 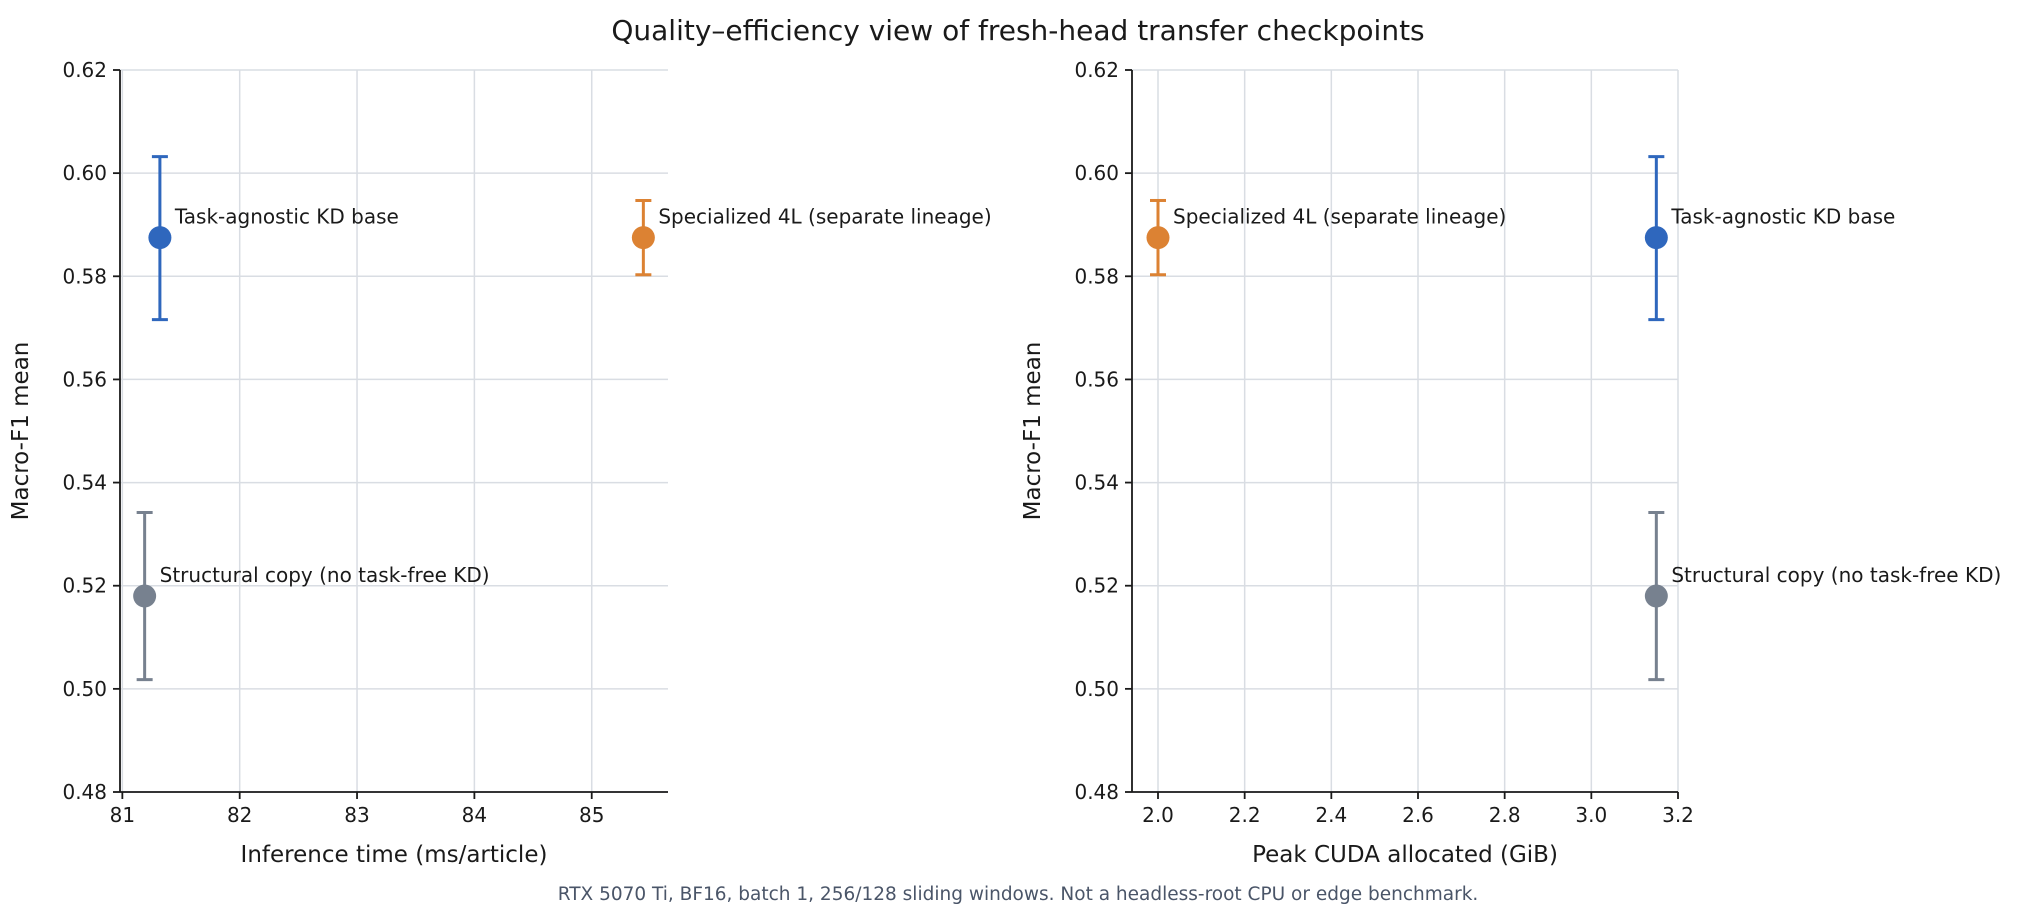 What do you see at coordinates (1505, 815) in the screenshot?
I see `x-tick-label: 2.8` at bounding box center [1505, 815].